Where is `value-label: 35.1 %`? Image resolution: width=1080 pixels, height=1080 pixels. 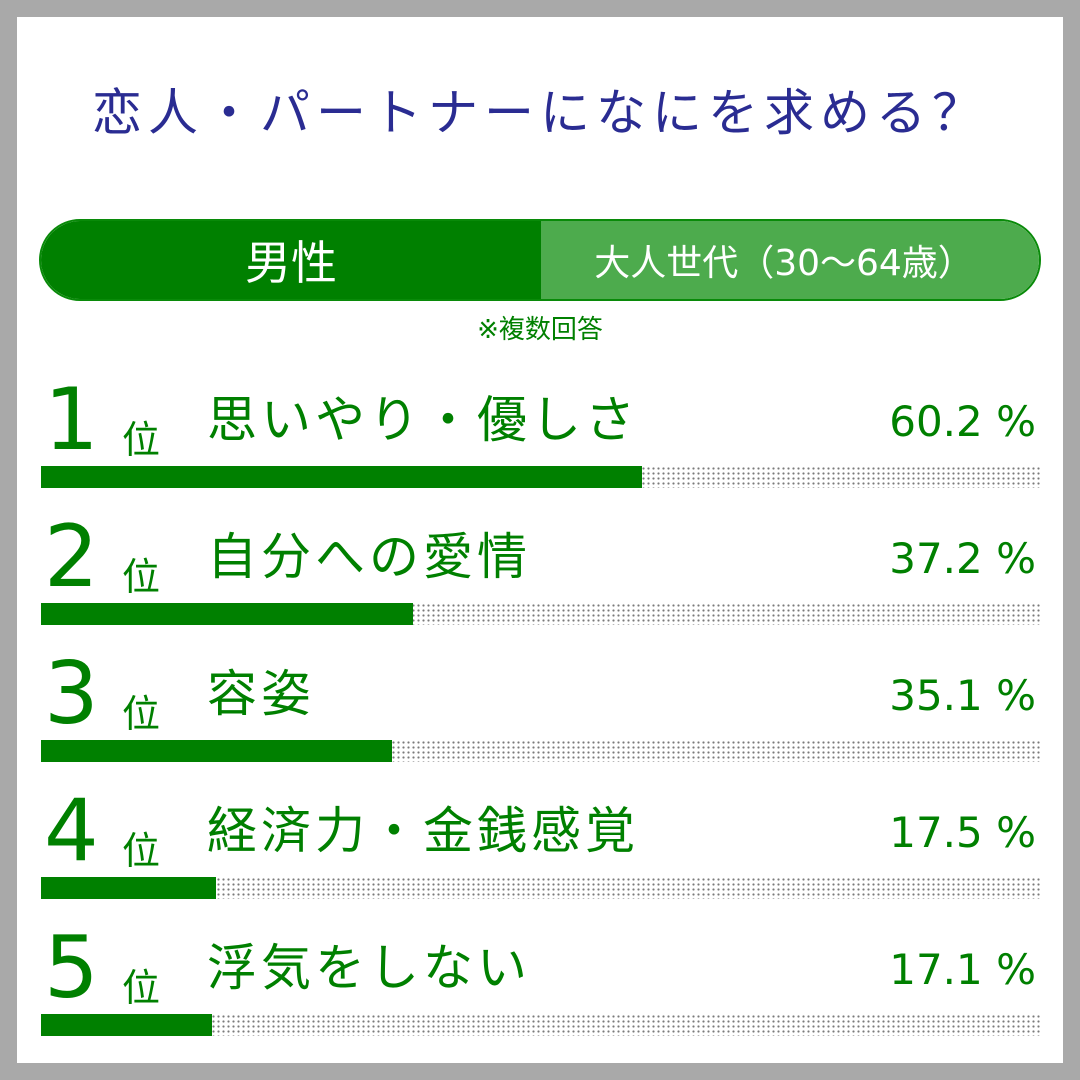
value-label: 35.1 % is located at coordinates (962, 695).